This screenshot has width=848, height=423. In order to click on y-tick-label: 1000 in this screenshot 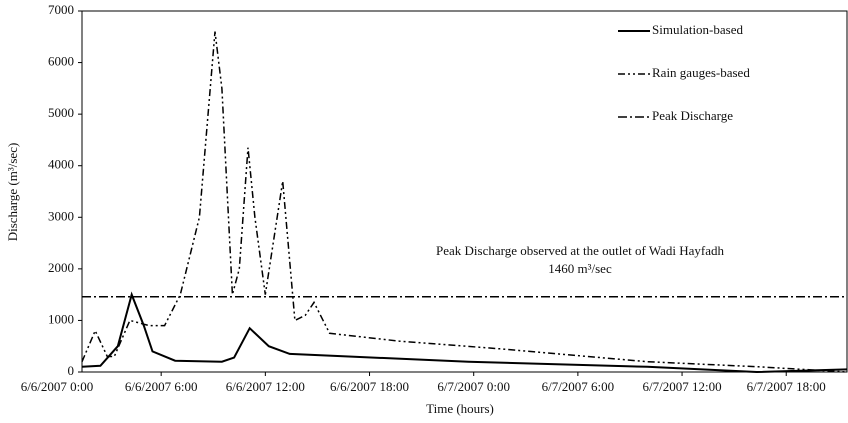, I will do `click(61, 318)`.